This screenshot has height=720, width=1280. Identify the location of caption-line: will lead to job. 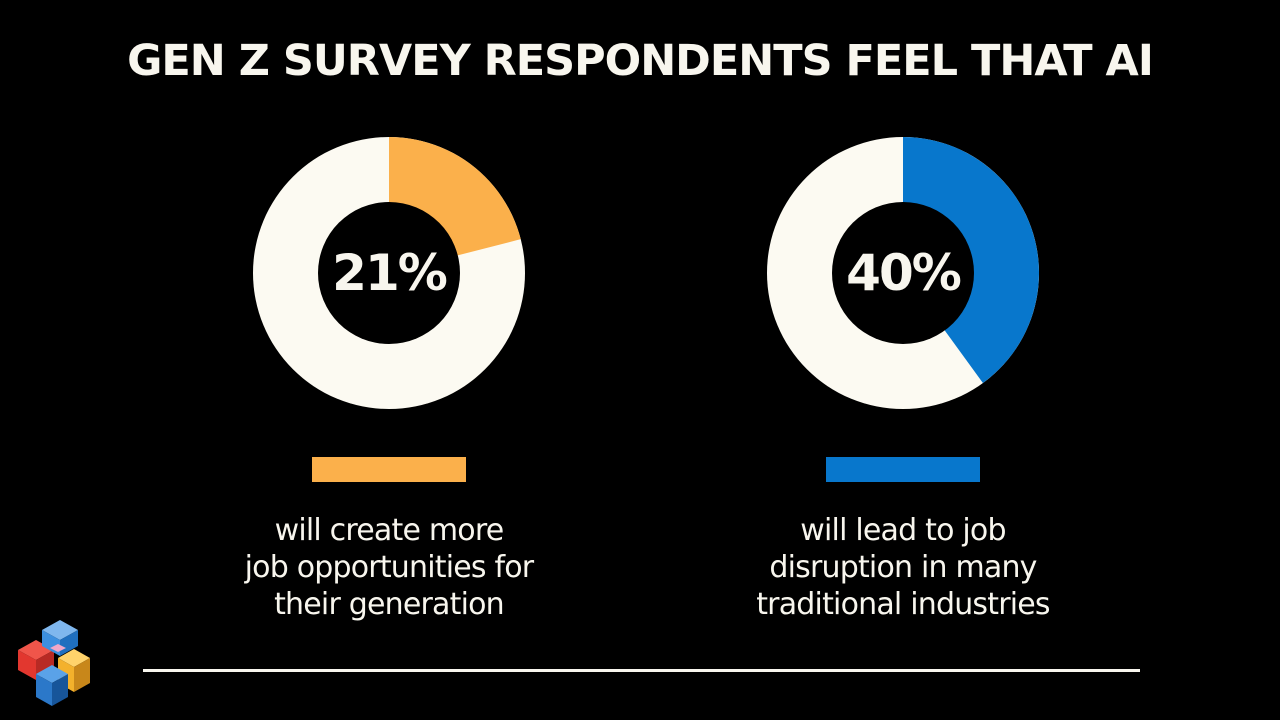
(903, 530).